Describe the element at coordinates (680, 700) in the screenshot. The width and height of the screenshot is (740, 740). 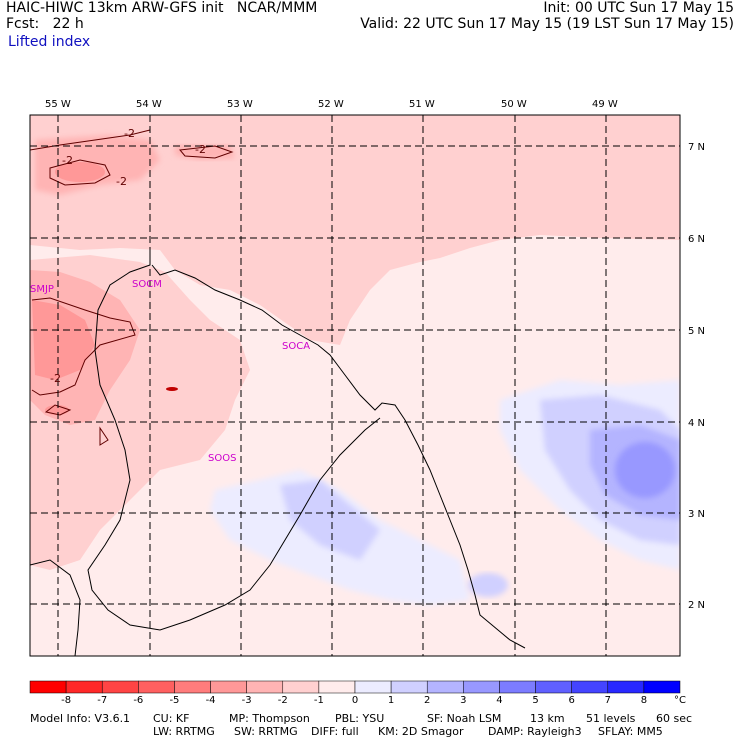
I see `colorbar-unit: °C` at that location.